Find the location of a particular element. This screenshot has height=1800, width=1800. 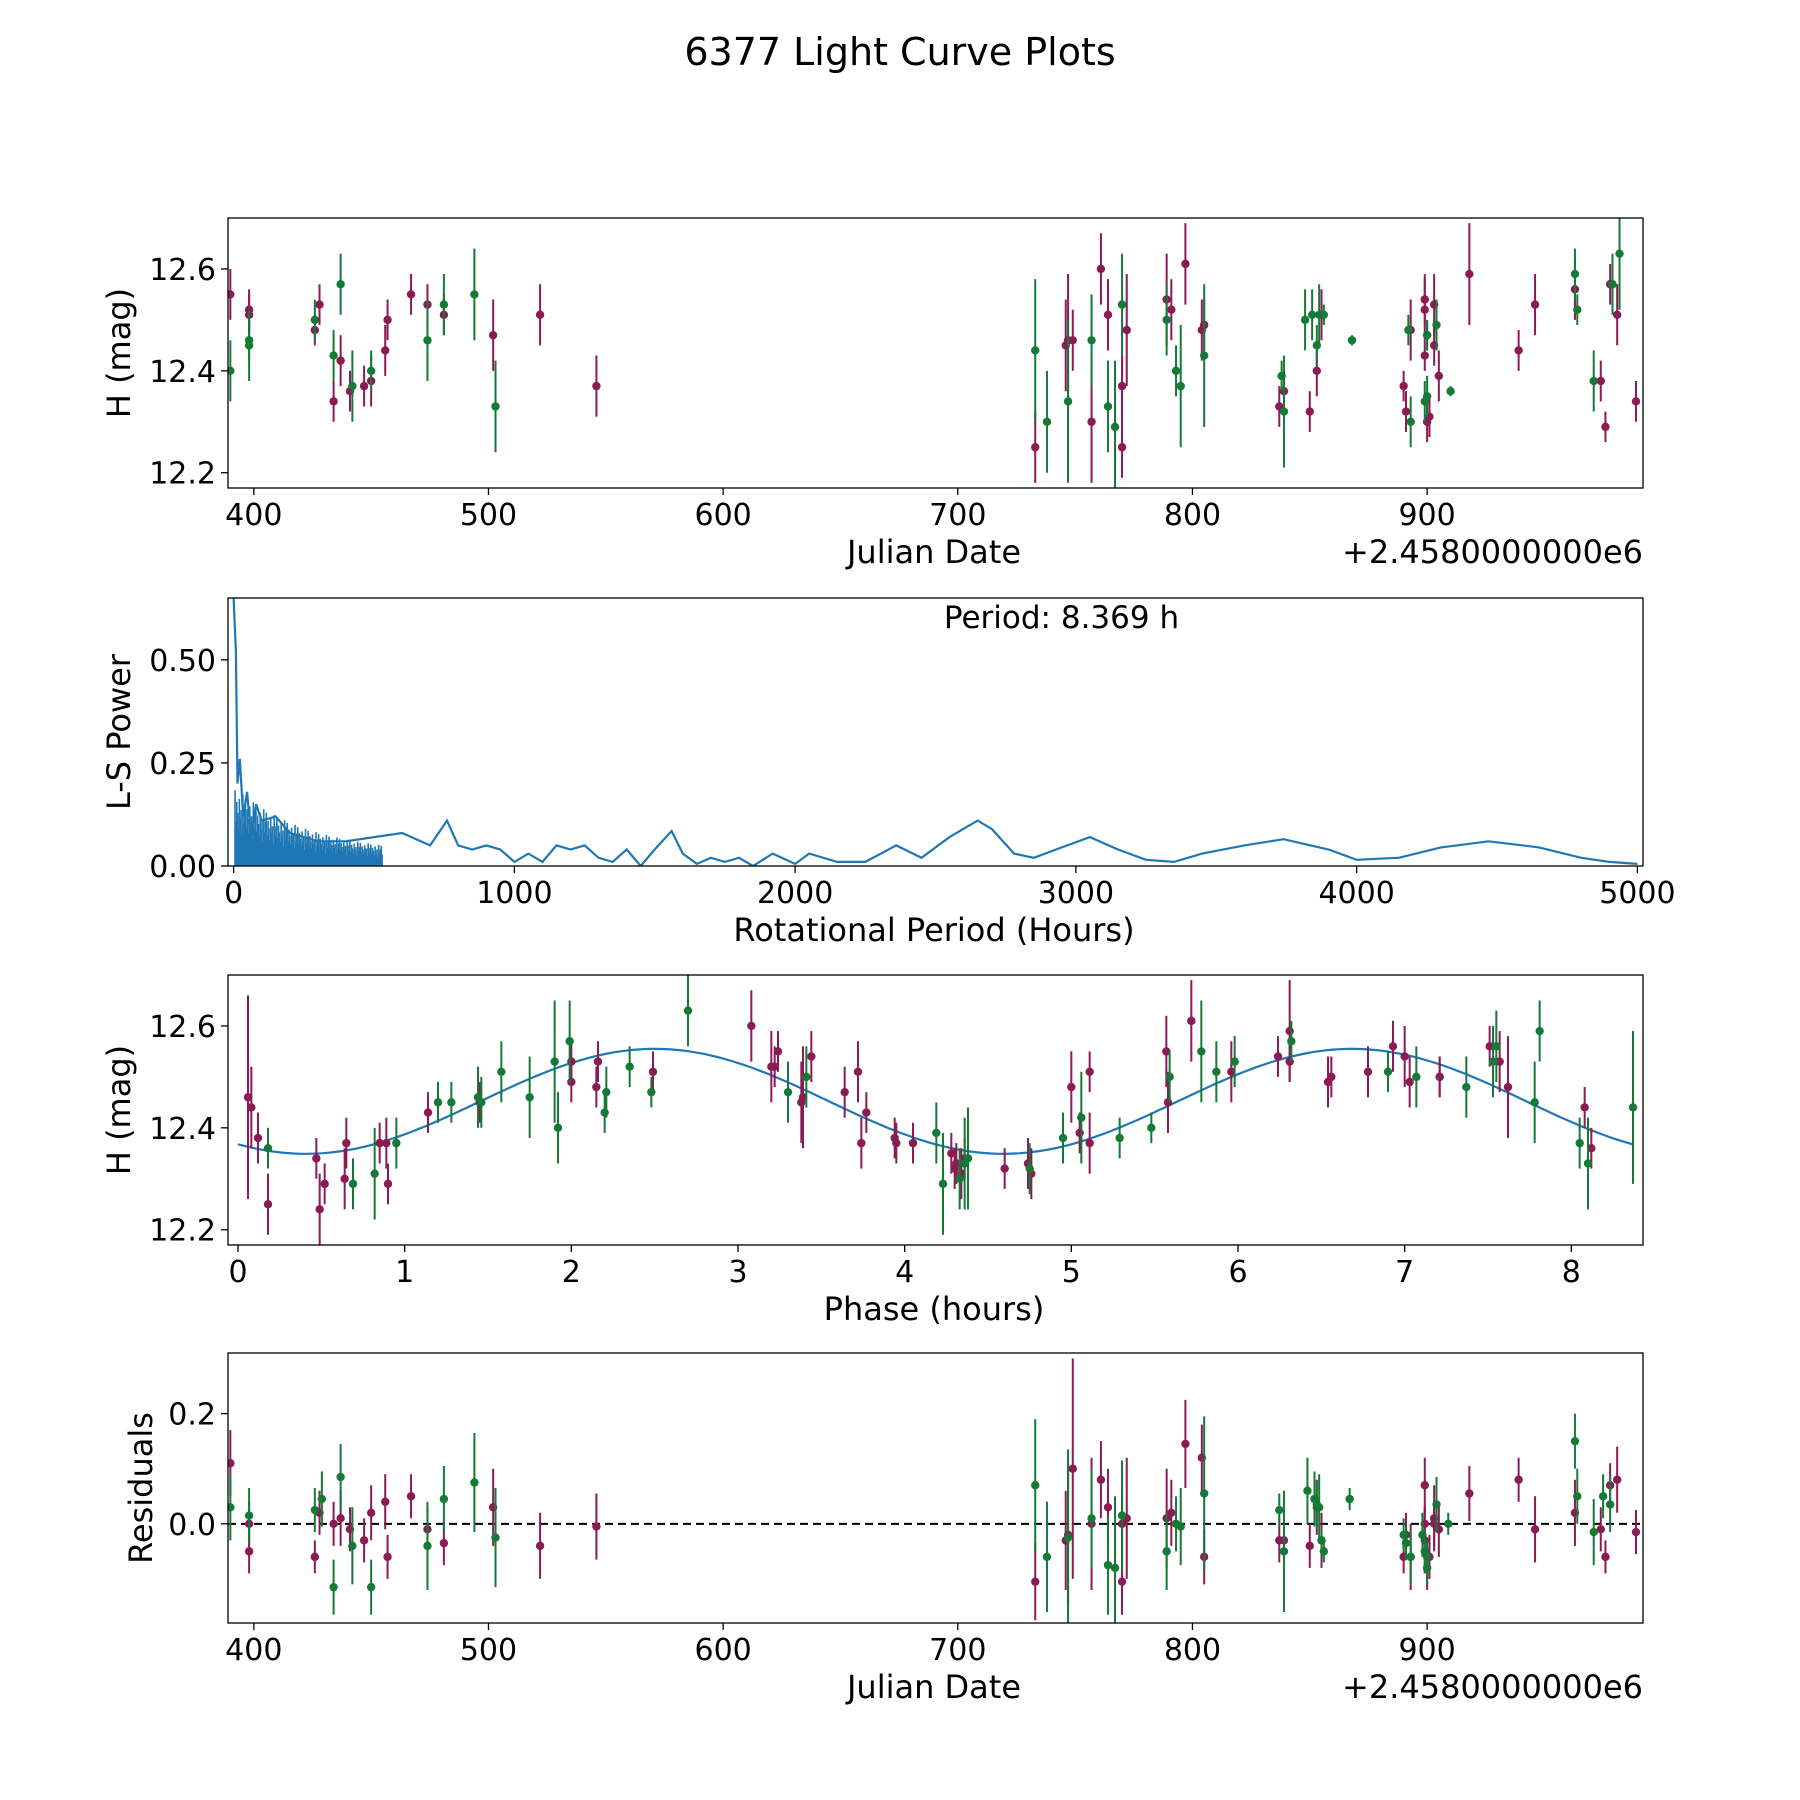

residuals-ytick-label: 0.2 is located at coordinates (192, 1415).